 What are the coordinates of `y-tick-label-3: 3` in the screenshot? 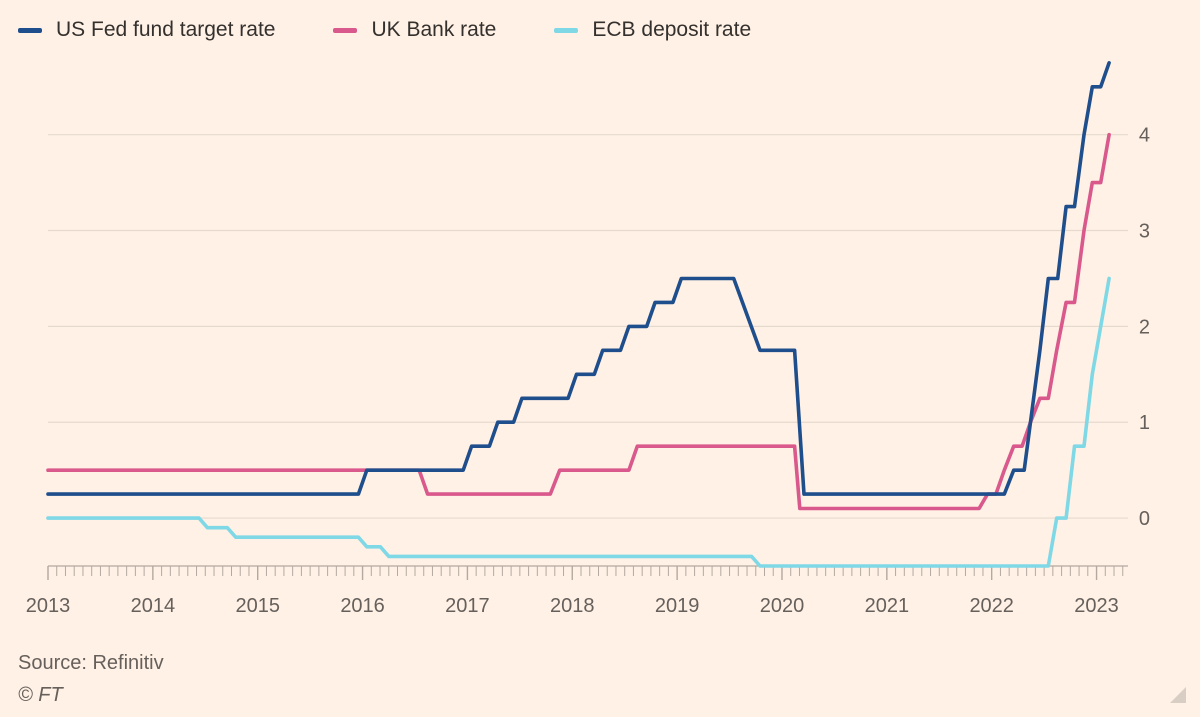 It's located at (1144, 232).